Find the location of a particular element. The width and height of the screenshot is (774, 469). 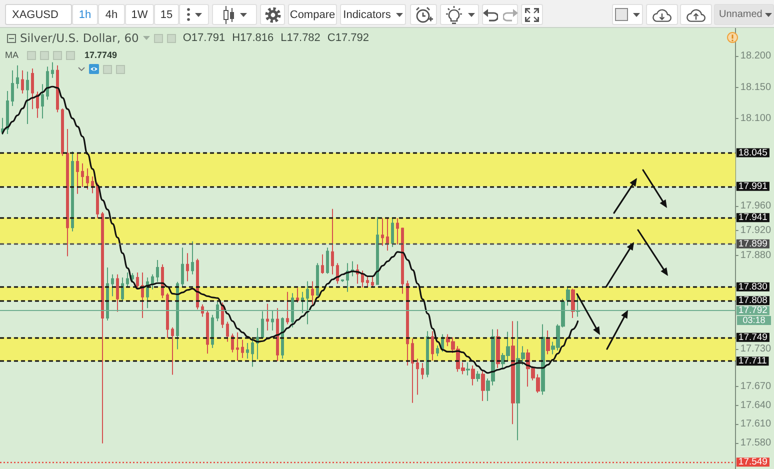

y-tick-label: 17.670 is located at coordinates (756, 386).